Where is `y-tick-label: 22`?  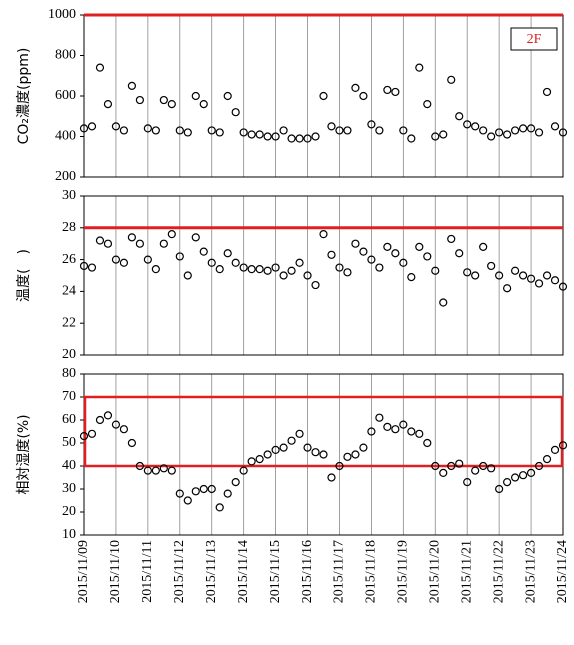
y-tick-label: 22 is located at coordinates (69, 322).